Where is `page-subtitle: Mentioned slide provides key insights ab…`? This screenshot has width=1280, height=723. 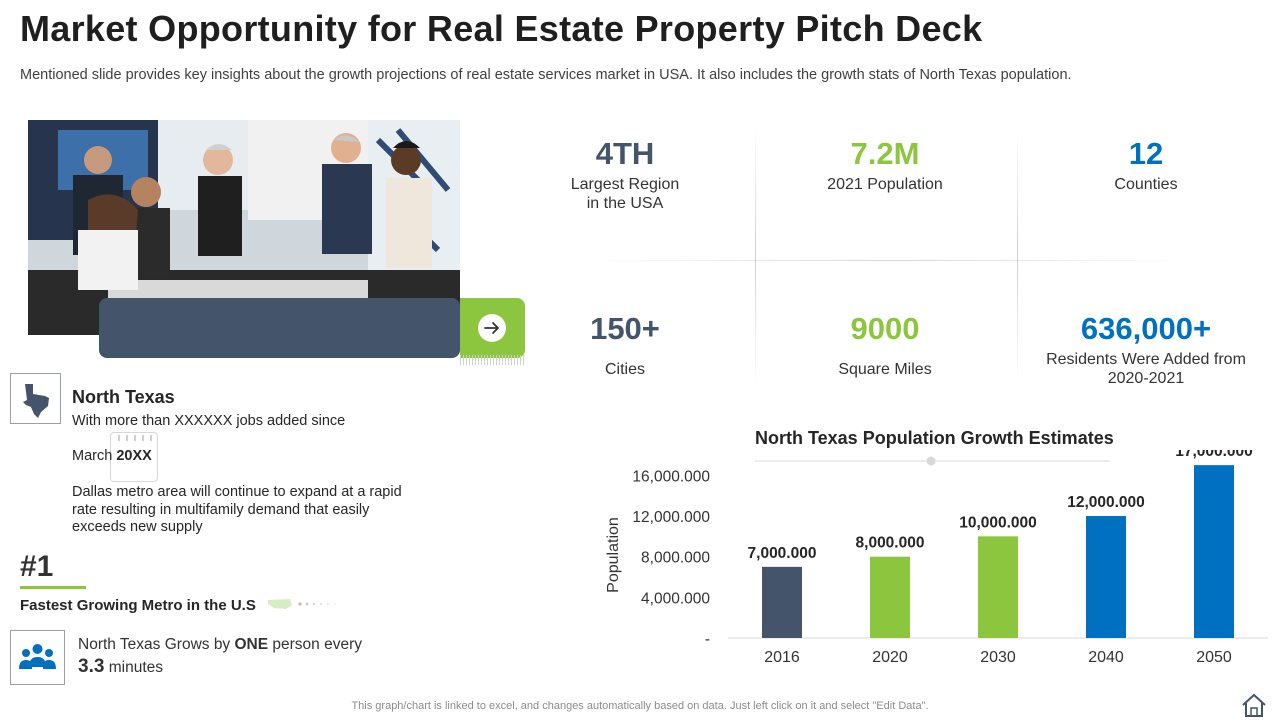 page-subtitle: Mentioned slide provides key insights ab… is located at coordinates (546, 75).